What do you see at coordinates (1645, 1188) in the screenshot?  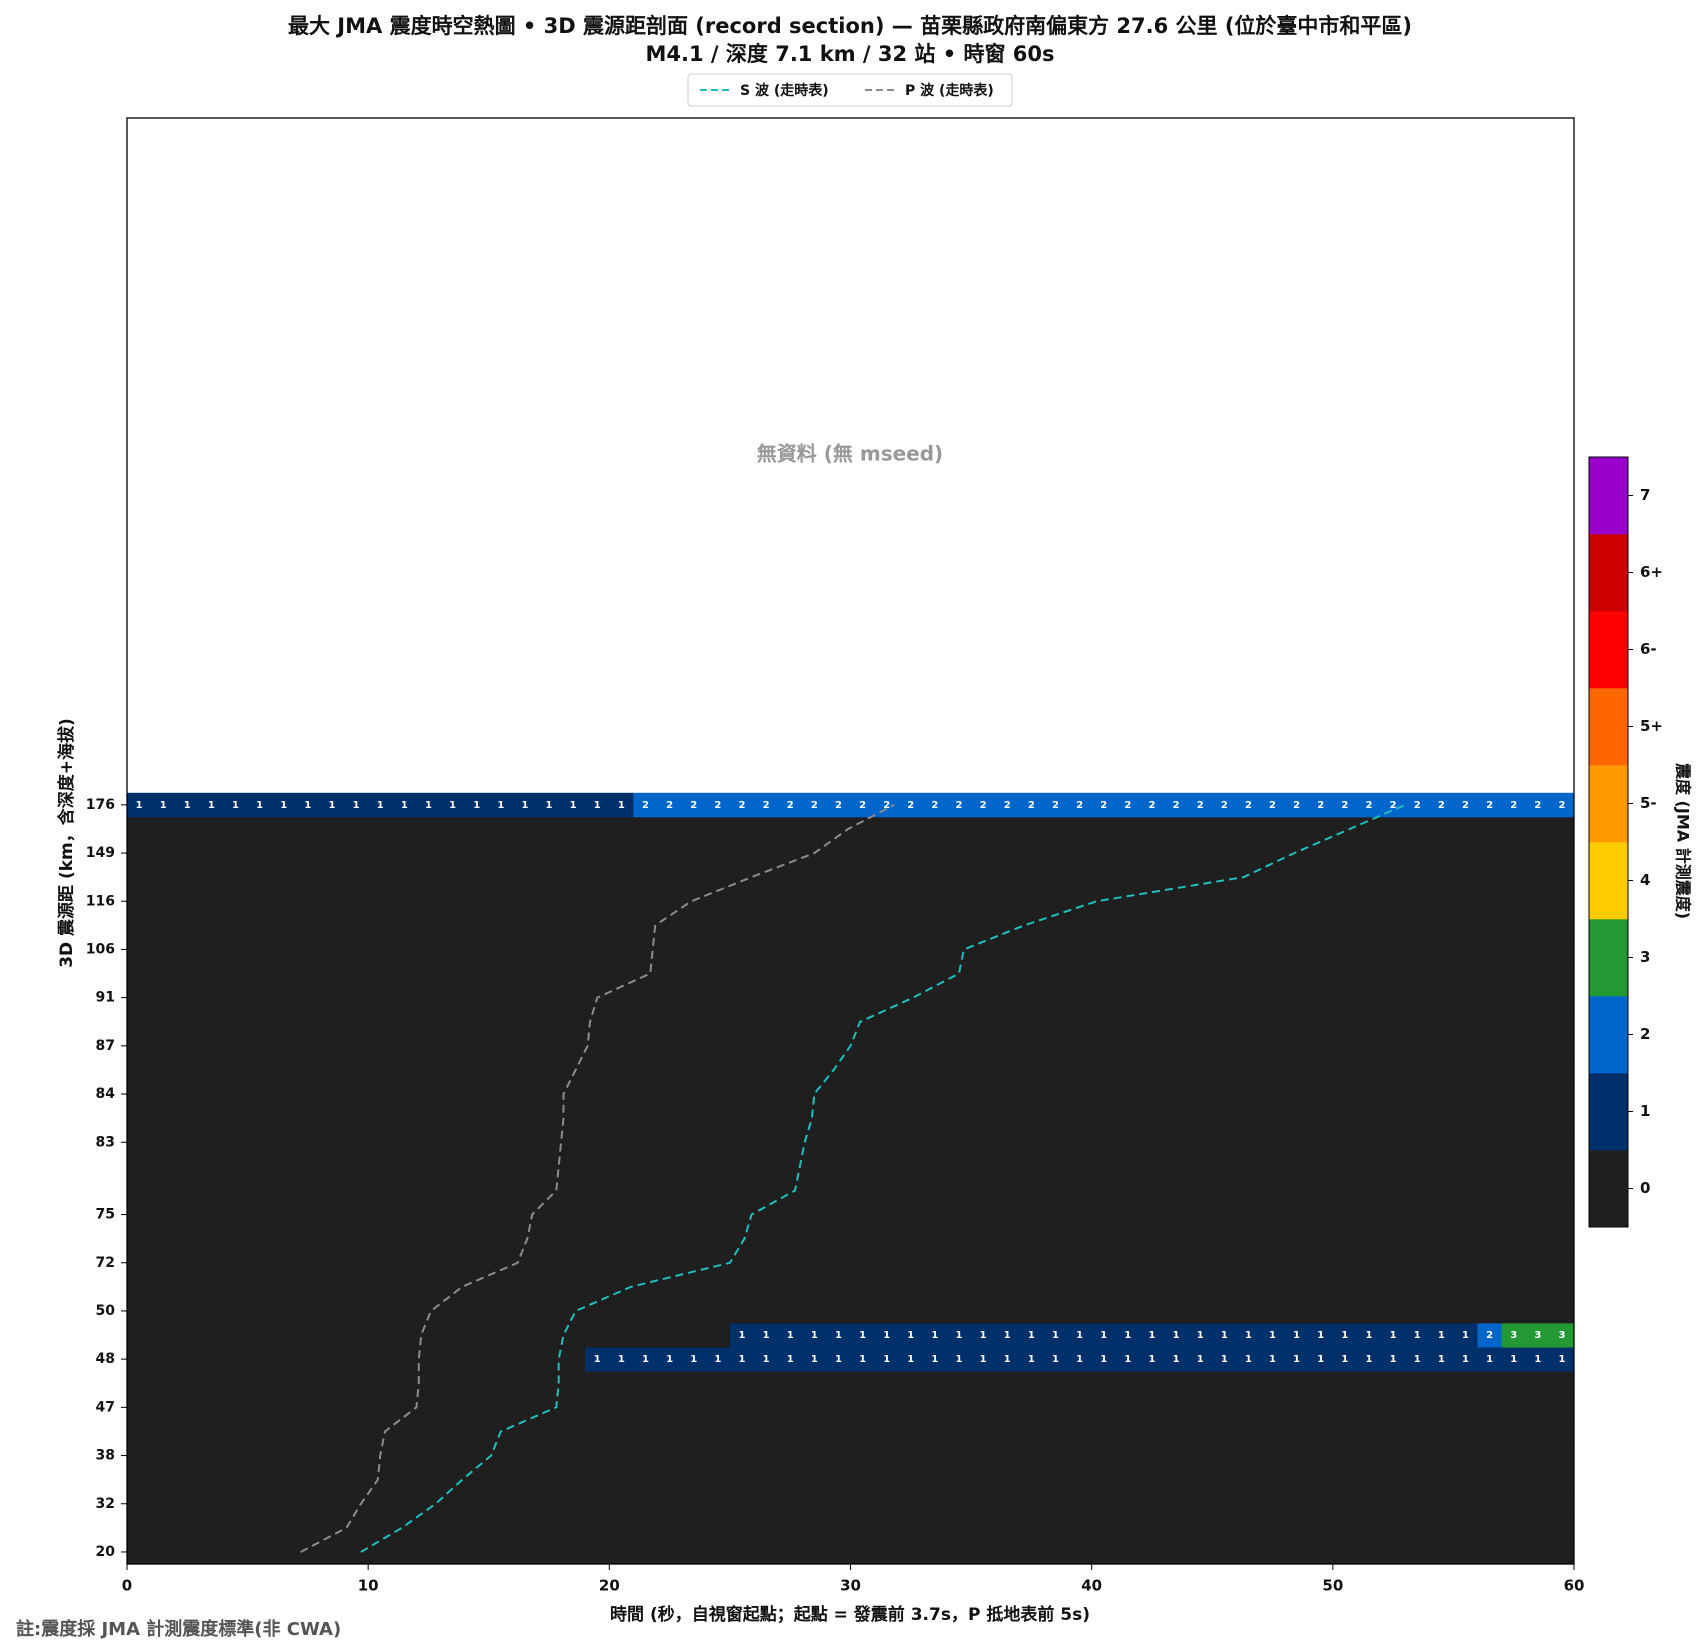 I see `colorbar-tick-label: 0` at bounding box center [1645, 1188].